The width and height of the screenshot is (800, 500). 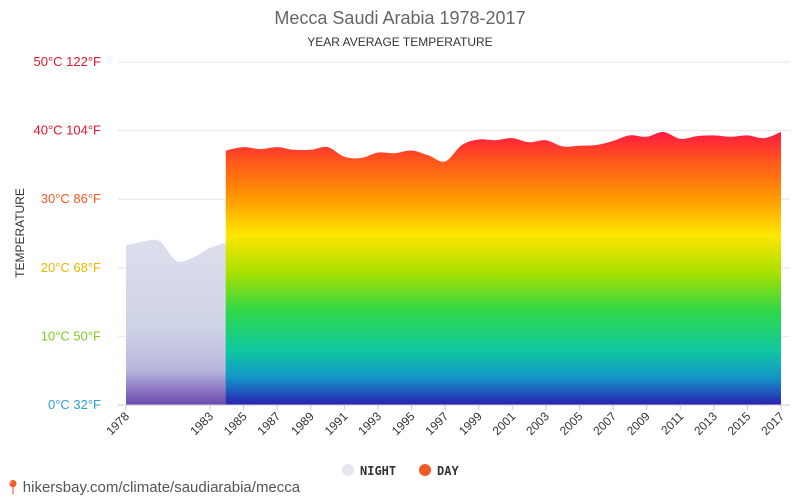 I want to click on x-tick-label: 1987, so click(x=268, y=423).